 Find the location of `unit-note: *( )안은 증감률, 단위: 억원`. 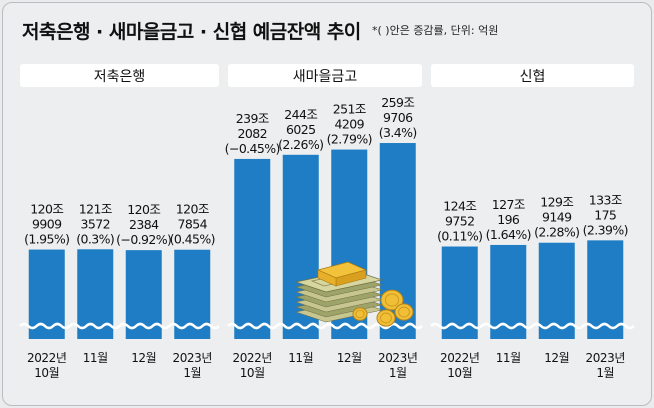

unit-note: *( )안은 증감률, 단위: 억원 is located at coordinates (435, 30).